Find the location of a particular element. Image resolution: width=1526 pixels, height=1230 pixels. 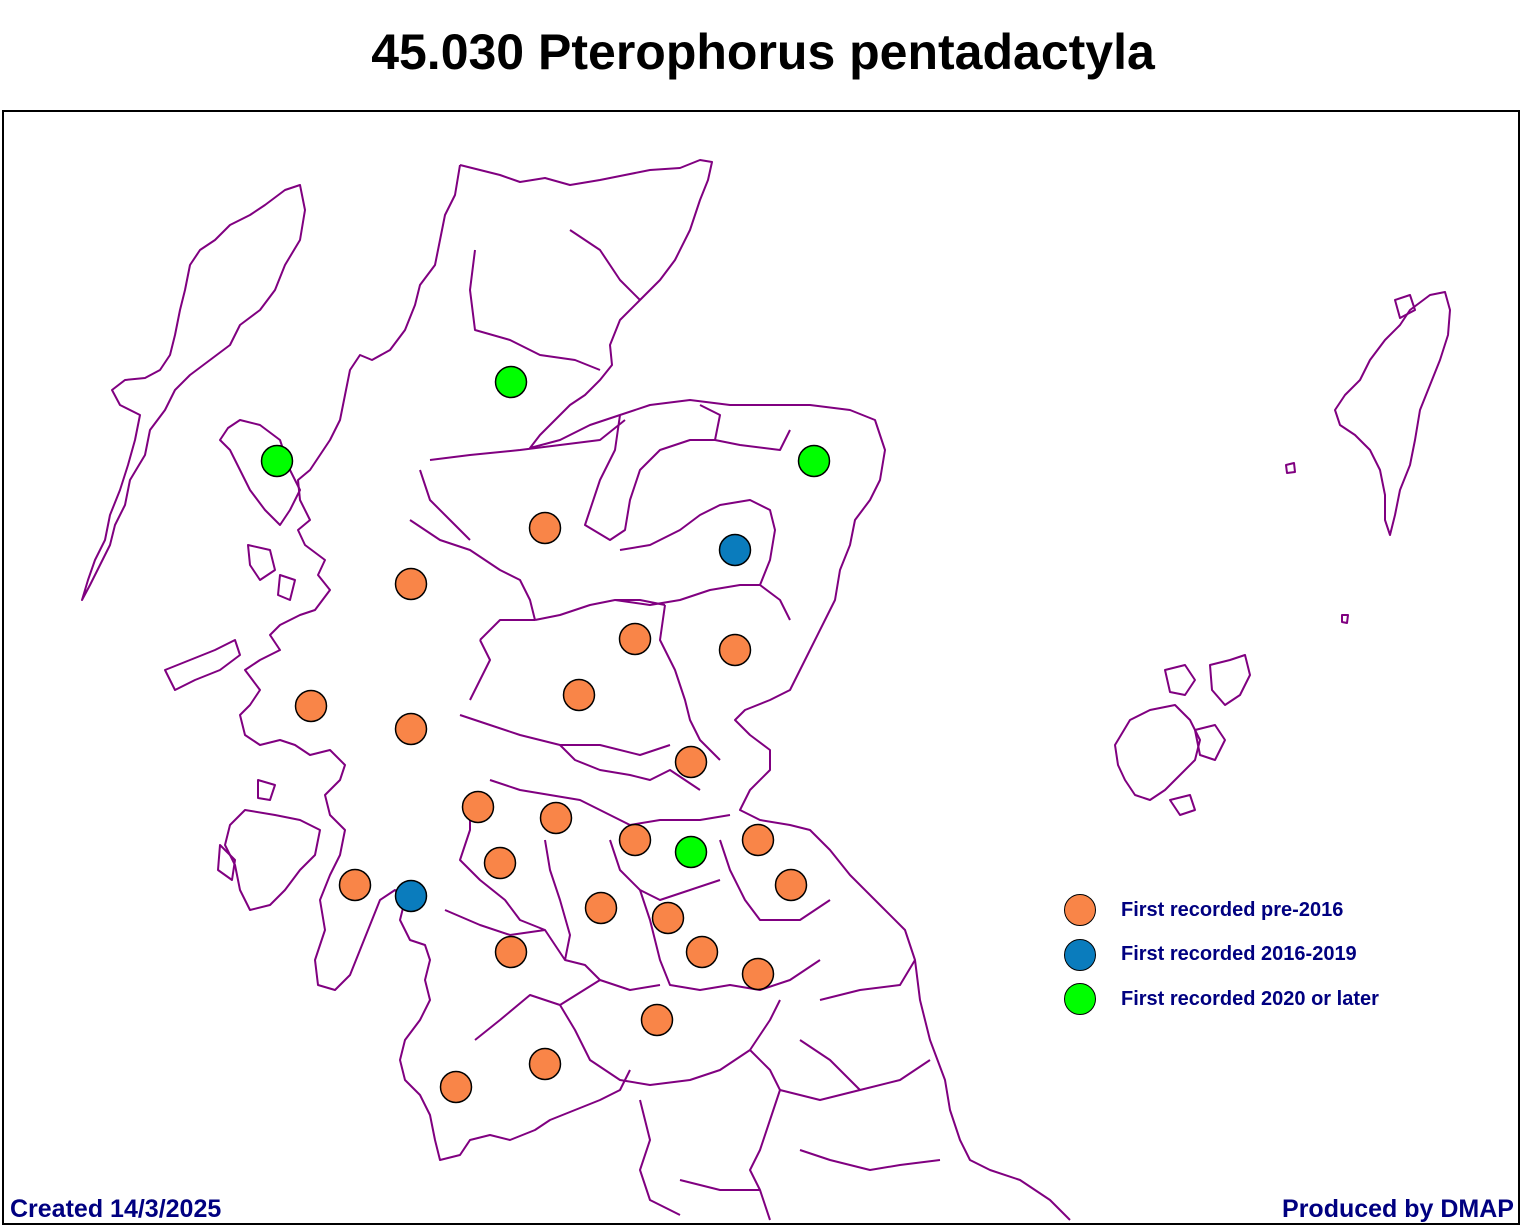

skye-island is located at coordinates (260, 472).